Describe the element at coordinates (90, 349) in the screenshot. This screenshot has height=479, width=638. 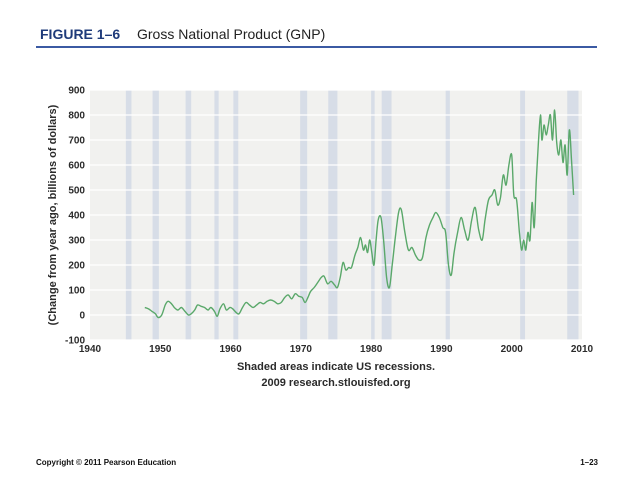
I see `x-tick-1940: 1940` at that location.